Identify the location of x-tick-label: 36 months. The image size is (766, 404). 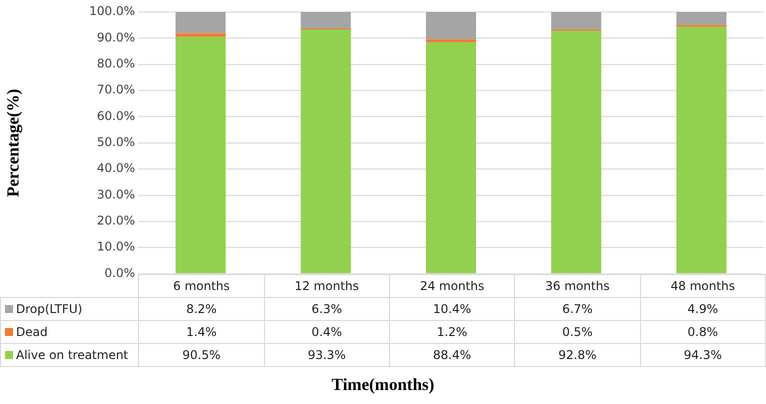
(577, 286).